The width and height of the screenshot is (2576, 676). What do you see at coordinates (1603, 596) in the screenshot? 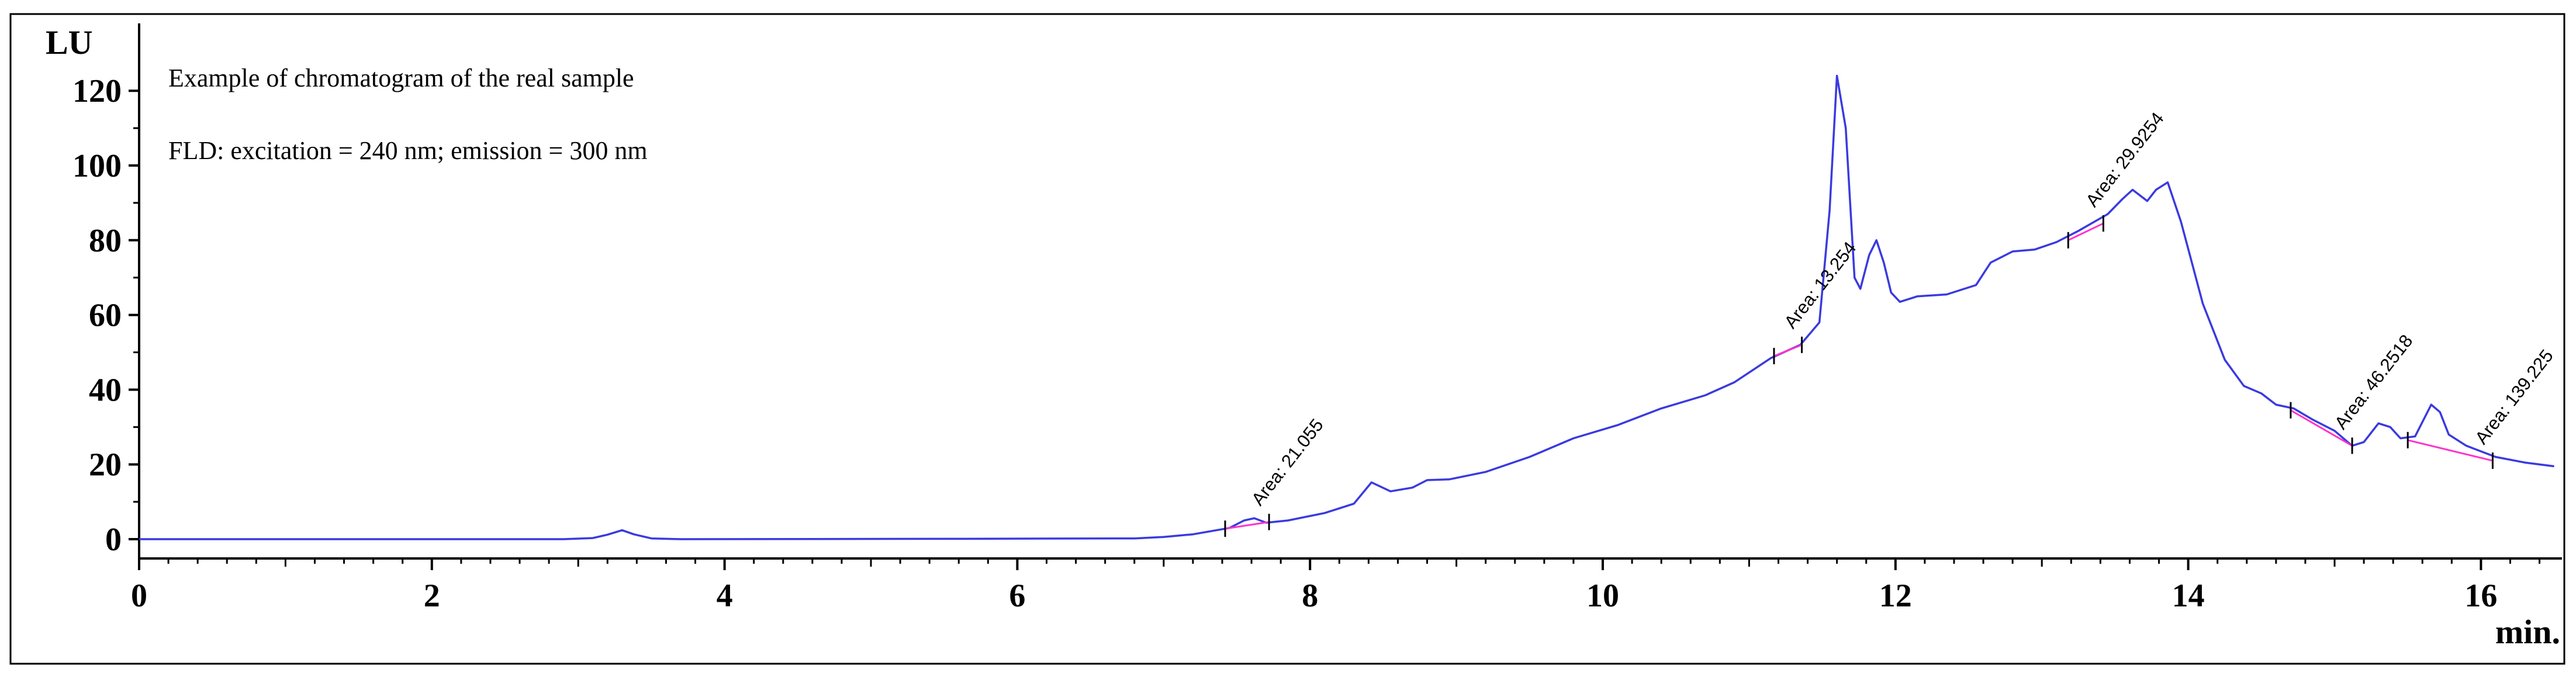
I see `x-tick-label: 10` at bounding box center [1603, 596].